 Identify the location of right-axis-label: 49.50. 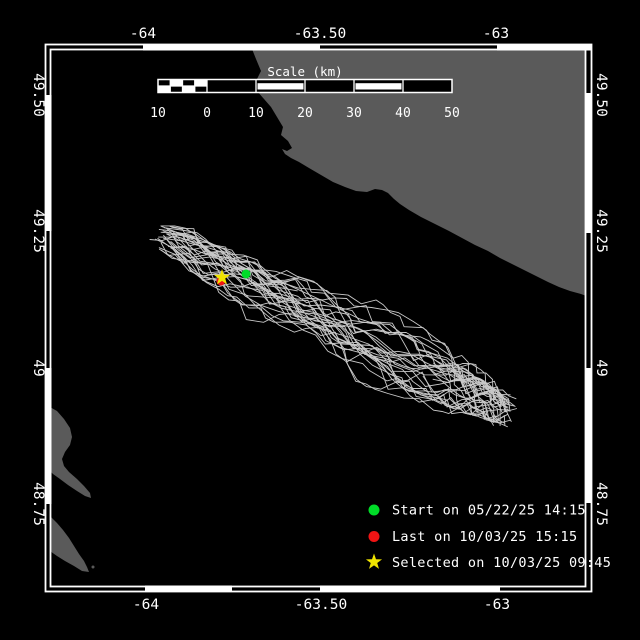
(601, 95).